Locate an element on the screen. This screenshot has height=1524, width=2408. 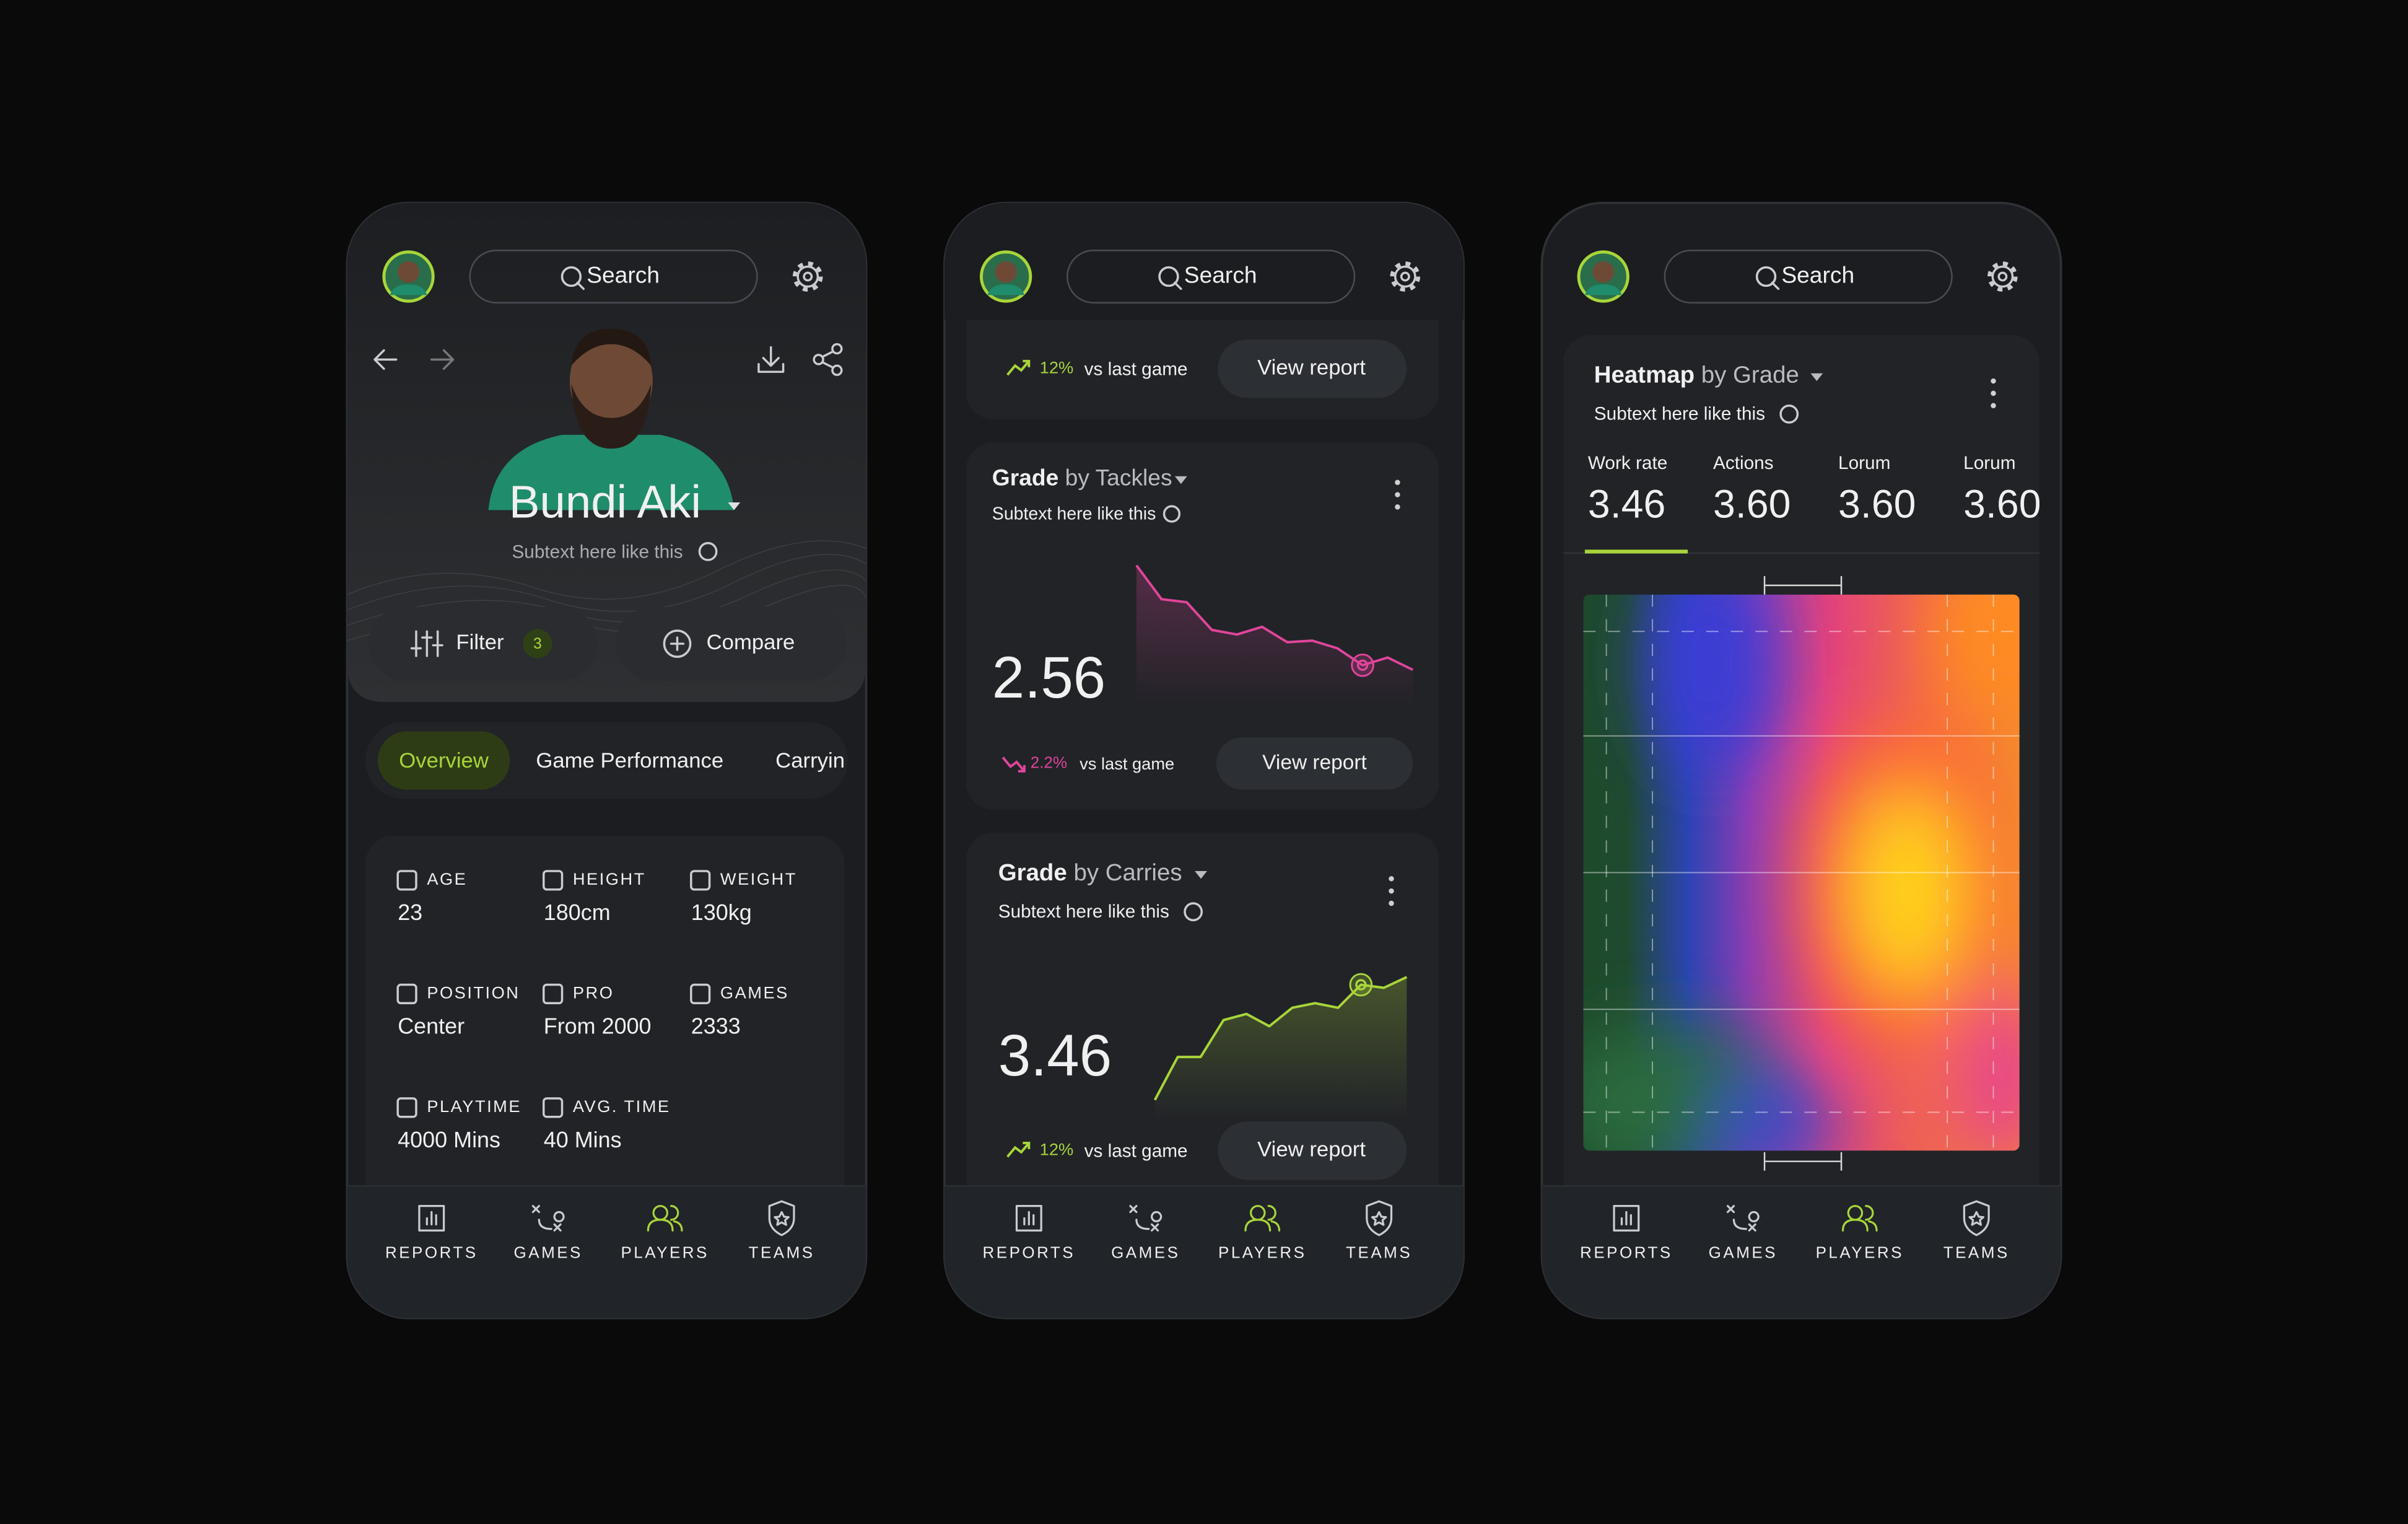
back-arrow is located at coordinates (385, 359).